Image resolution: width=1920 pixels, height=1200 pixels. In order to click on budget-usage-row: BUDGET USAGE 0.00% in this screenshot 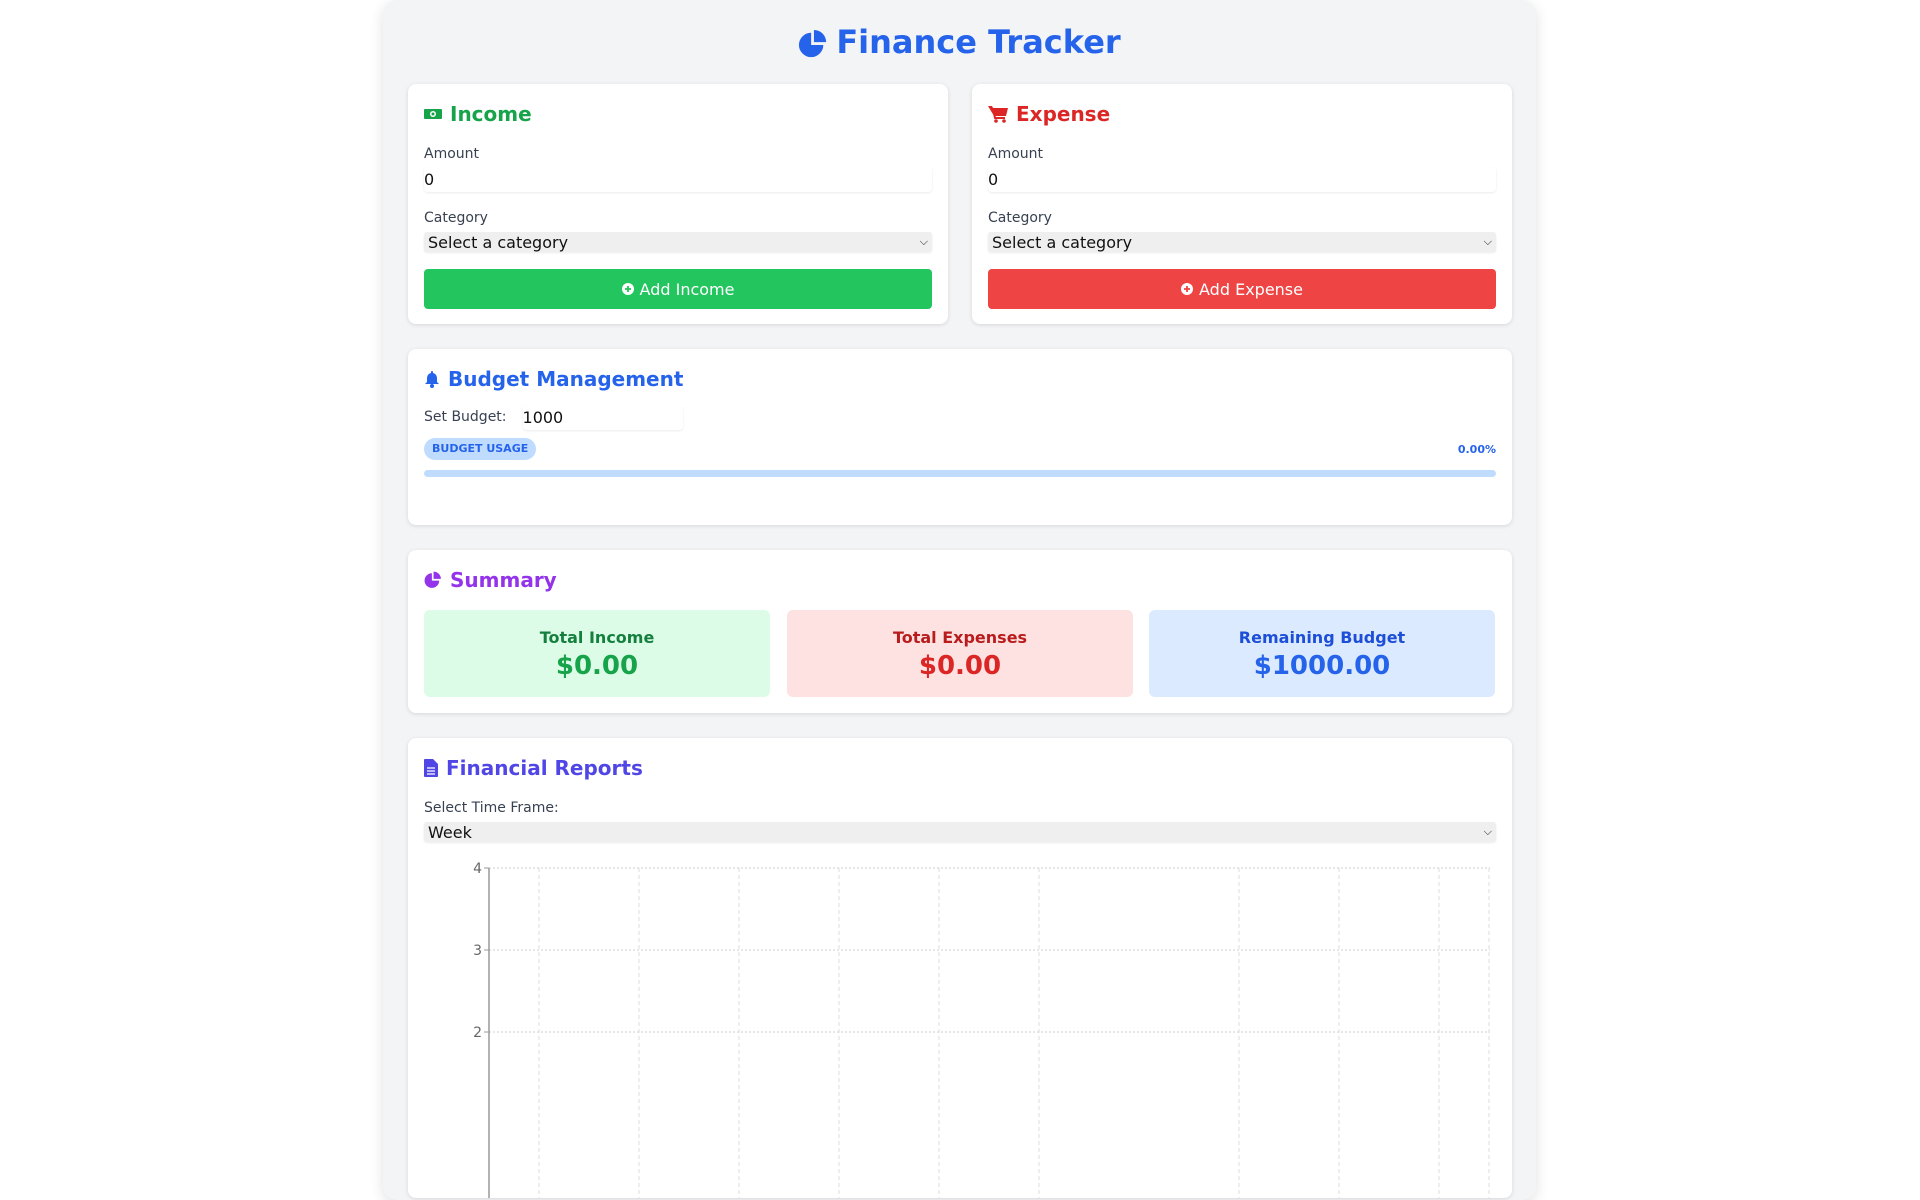, I will do `click(960, 449)`.